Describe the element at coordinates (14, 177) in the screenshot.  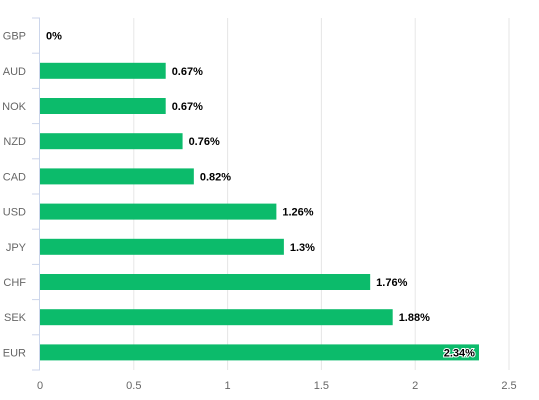
I see `category-label-cad: CAD` at that location.